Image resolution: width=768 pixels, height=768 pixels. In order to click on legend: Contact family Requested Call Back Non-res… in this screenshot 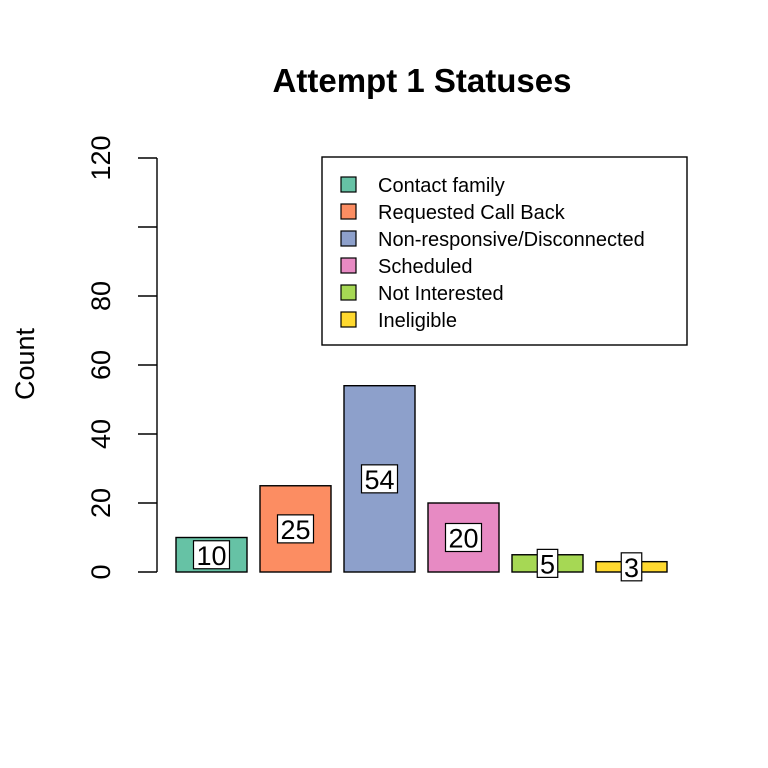, I will do `click(504, 251)`.